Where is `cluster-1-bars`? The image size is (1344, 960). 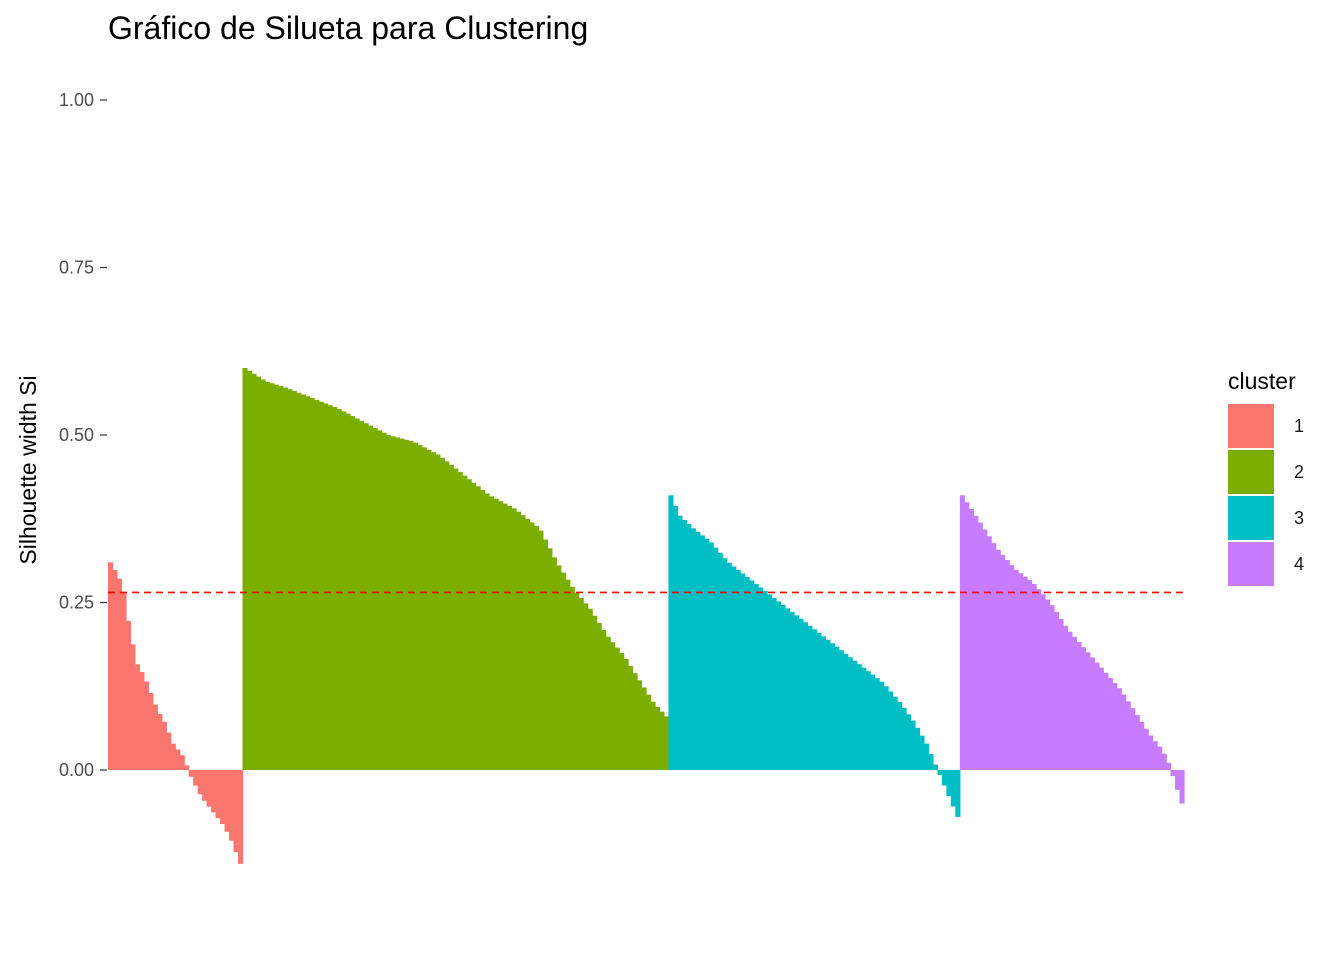 cluster-1-bars is located at coordinates (176, 713).